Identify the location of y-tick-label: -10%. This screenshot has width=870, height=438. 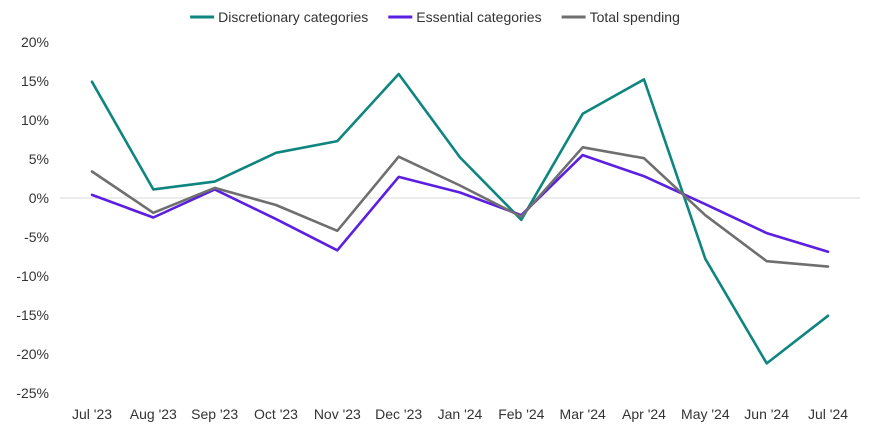
(32, 276).